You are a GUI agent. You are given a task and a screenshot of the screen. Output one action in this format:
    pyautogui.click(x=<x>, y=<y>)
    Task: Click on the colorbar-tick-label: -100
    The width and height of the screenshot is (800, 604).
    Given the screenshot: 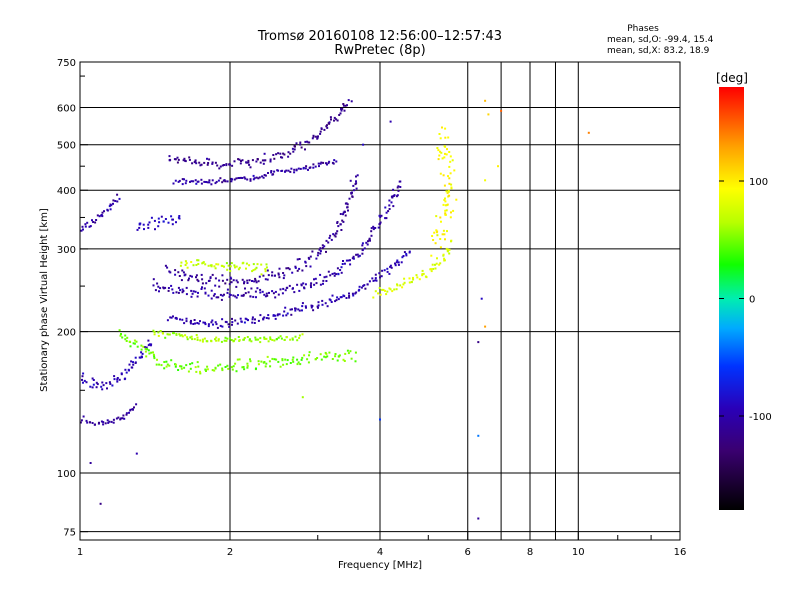 What is the action you would take?
    pyautogui.click(x=760, y=417)
    